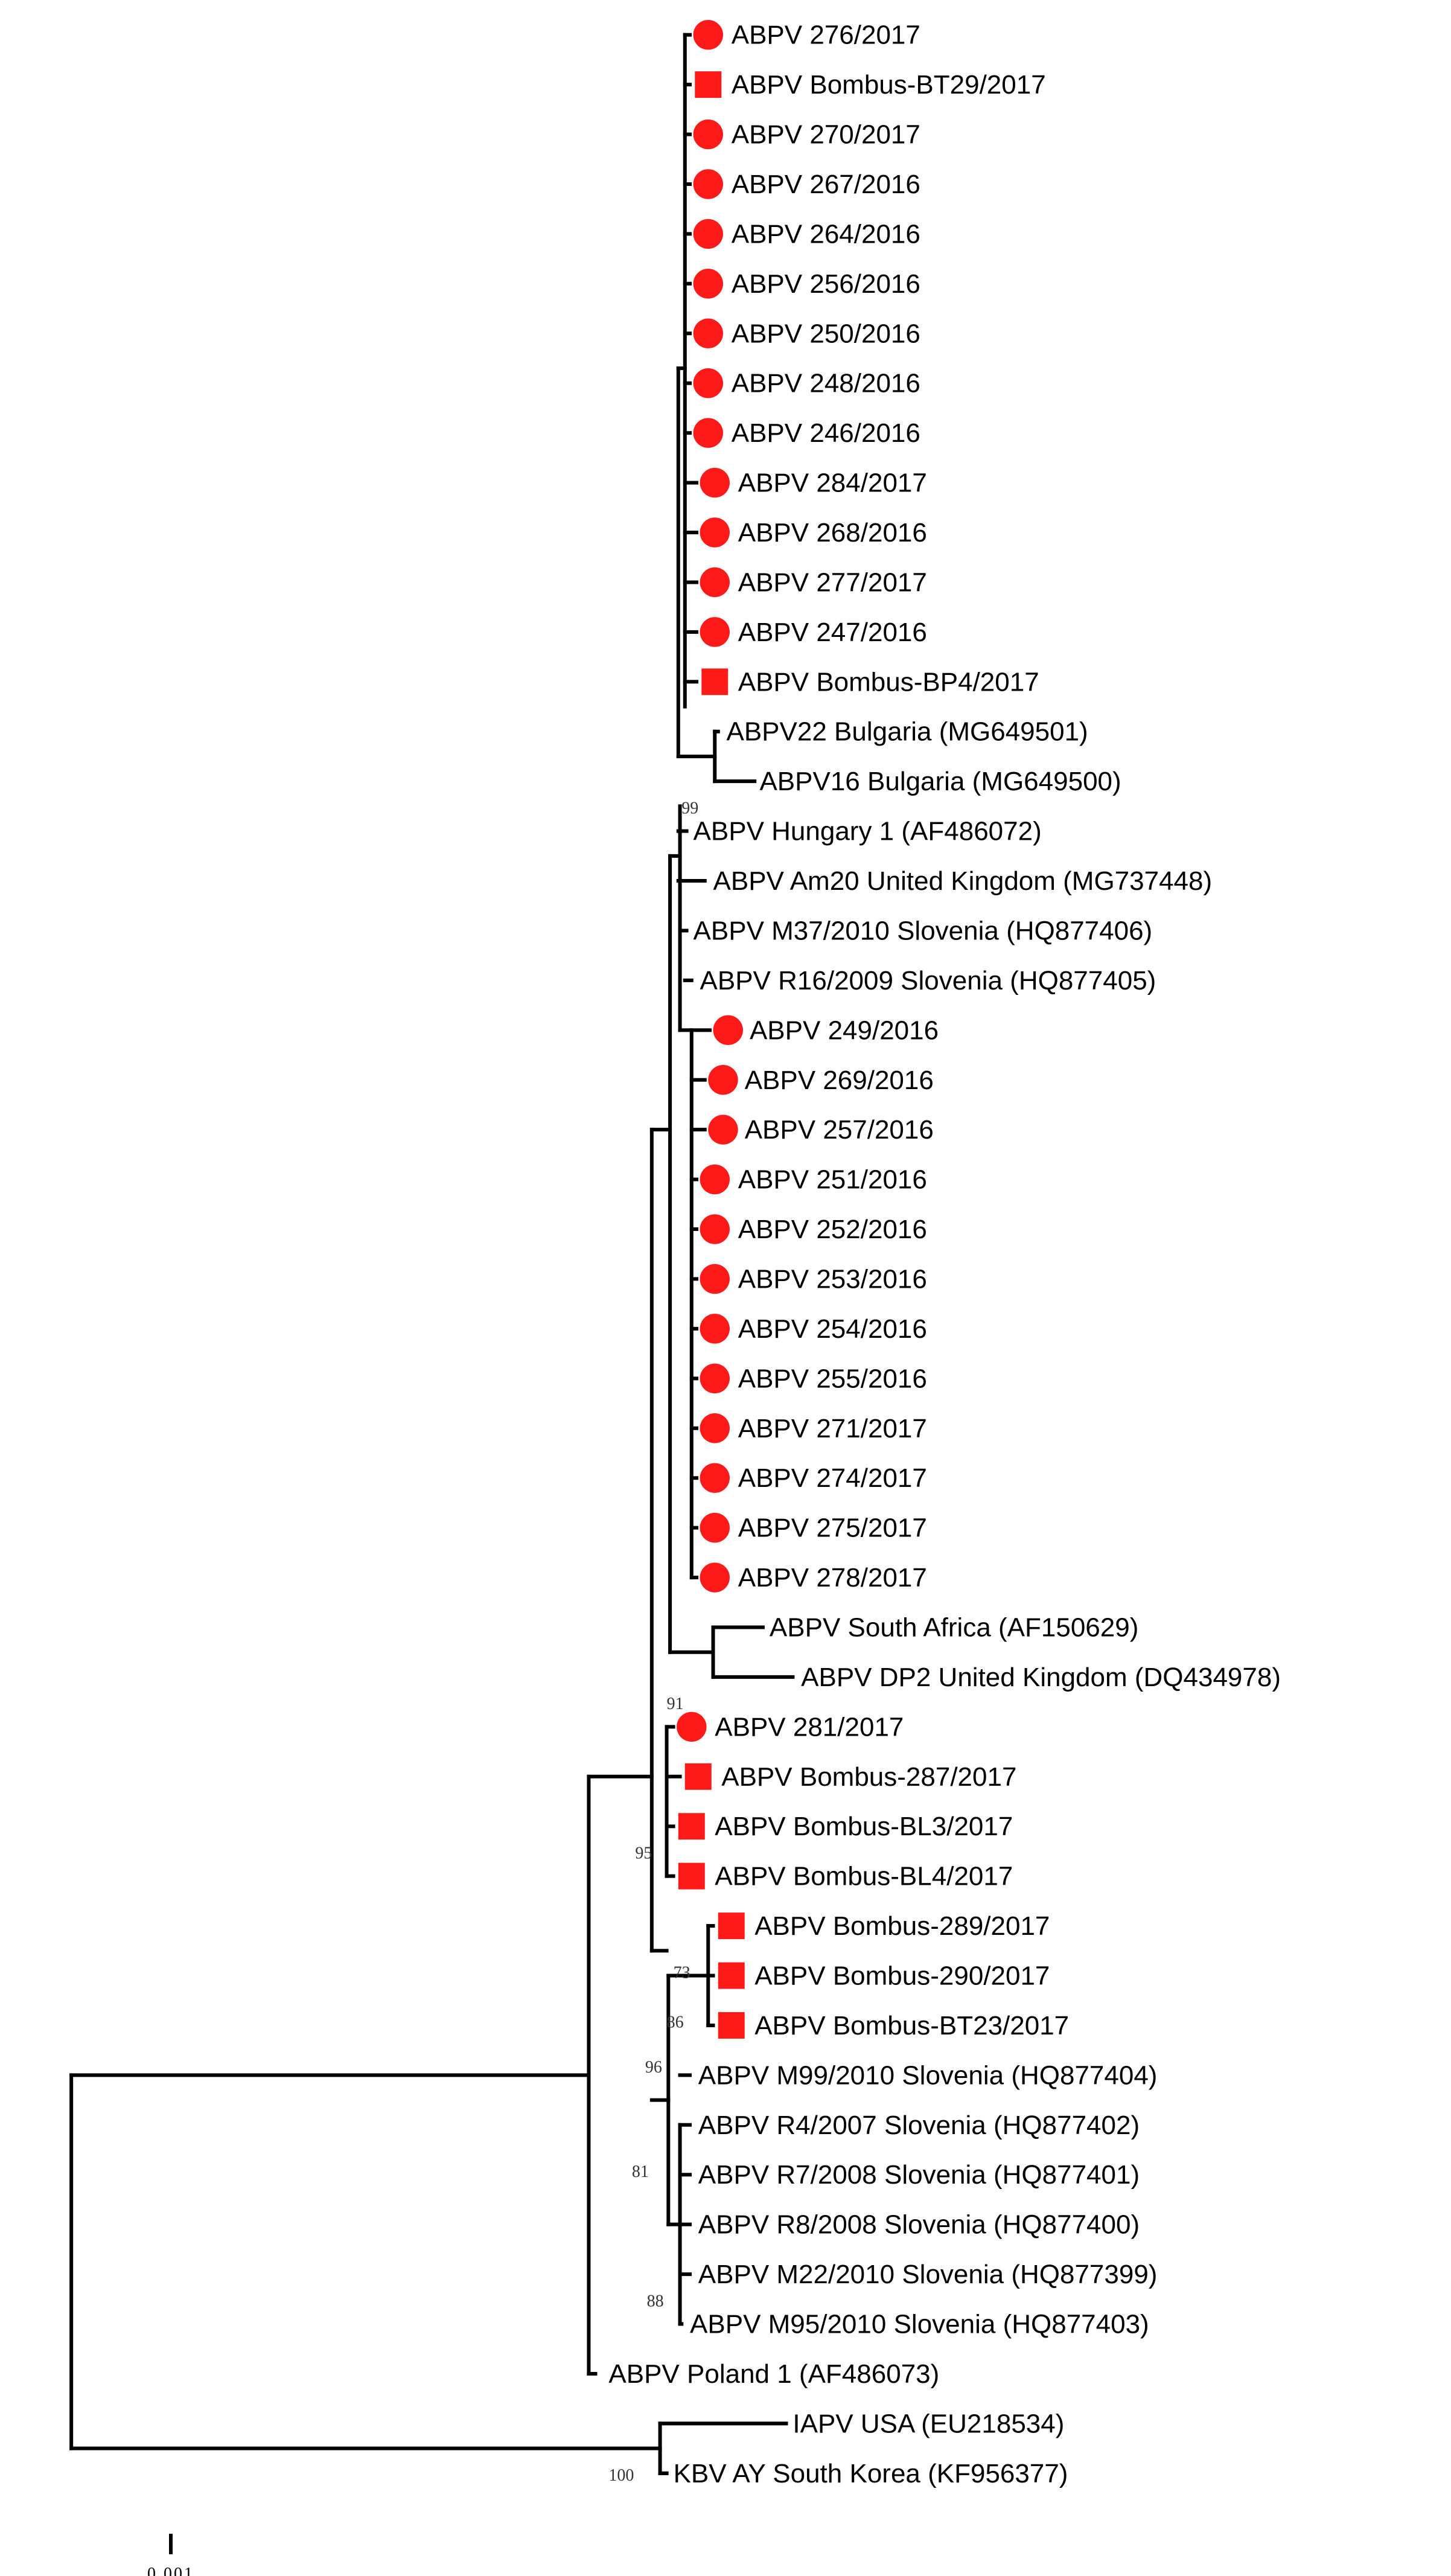 Image resolution: width=1451 pixels, height=2576 pixels. Describe the element at coordinates (641, 2171) in the screenshot. I see `bootstrap-value: 81` at that location.